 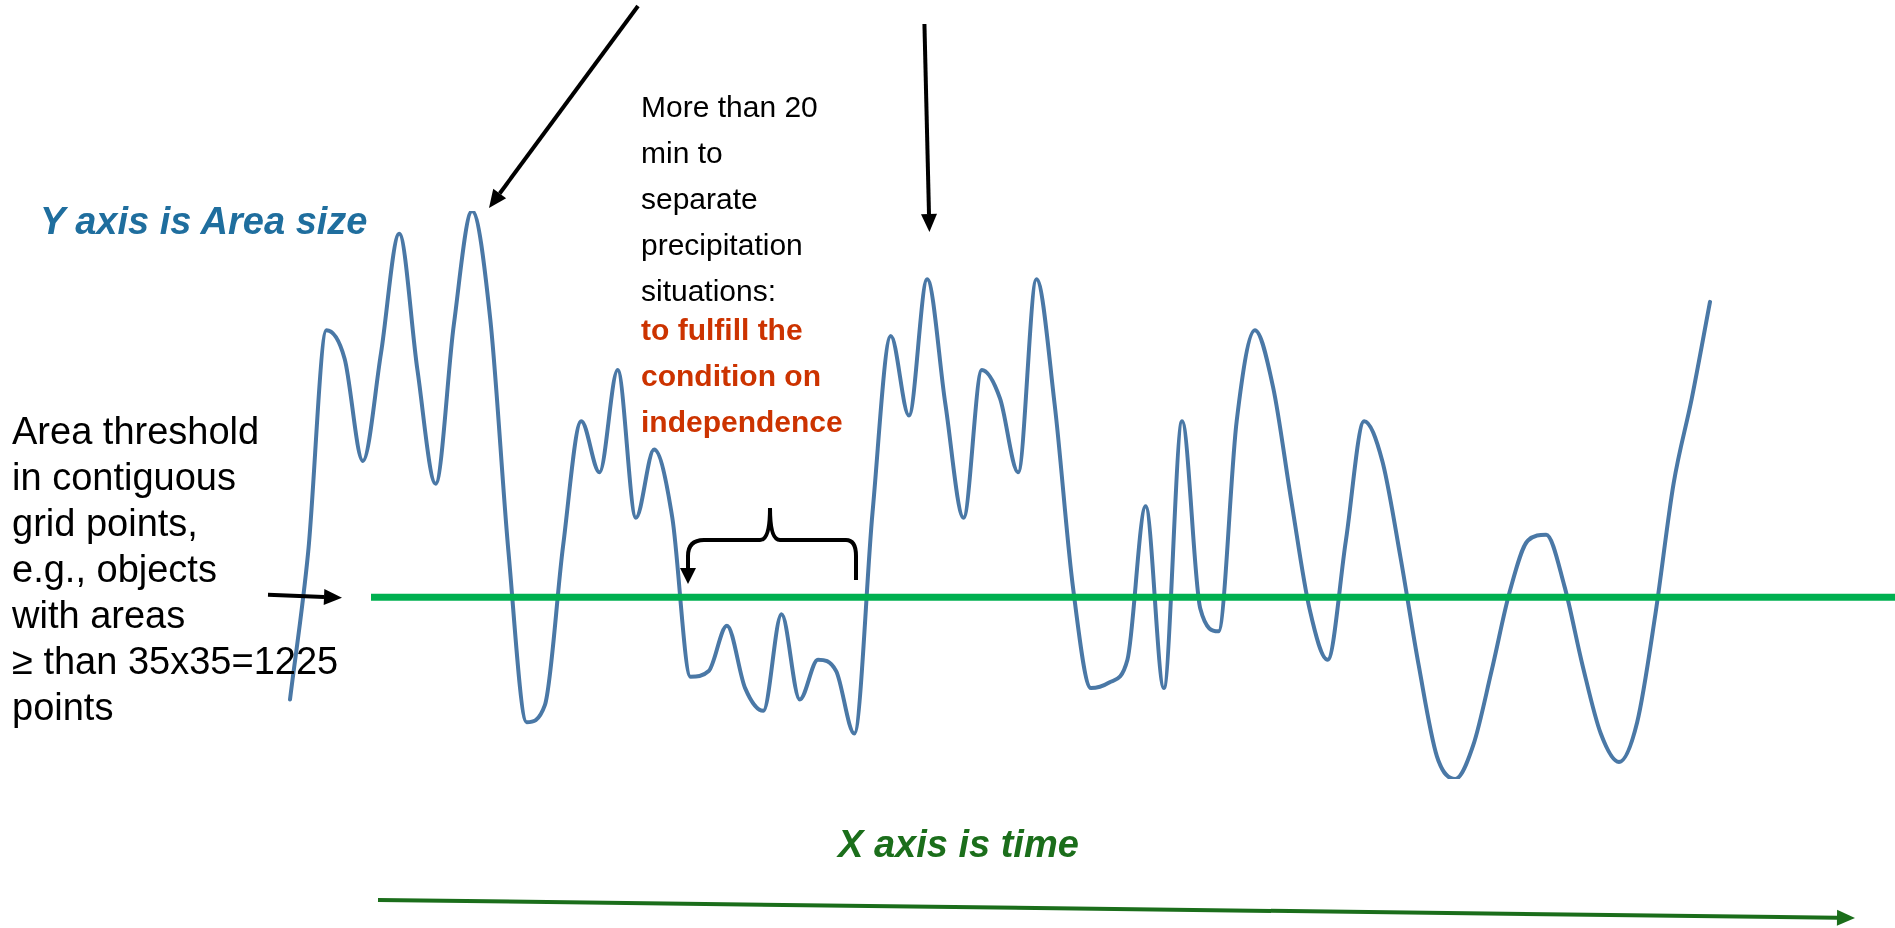 What do you see at coordinates (729, 199) in the screenshot?
I see `annotation: More than 20 min to separate precipitation situations:` at bounding box center [729, 199].